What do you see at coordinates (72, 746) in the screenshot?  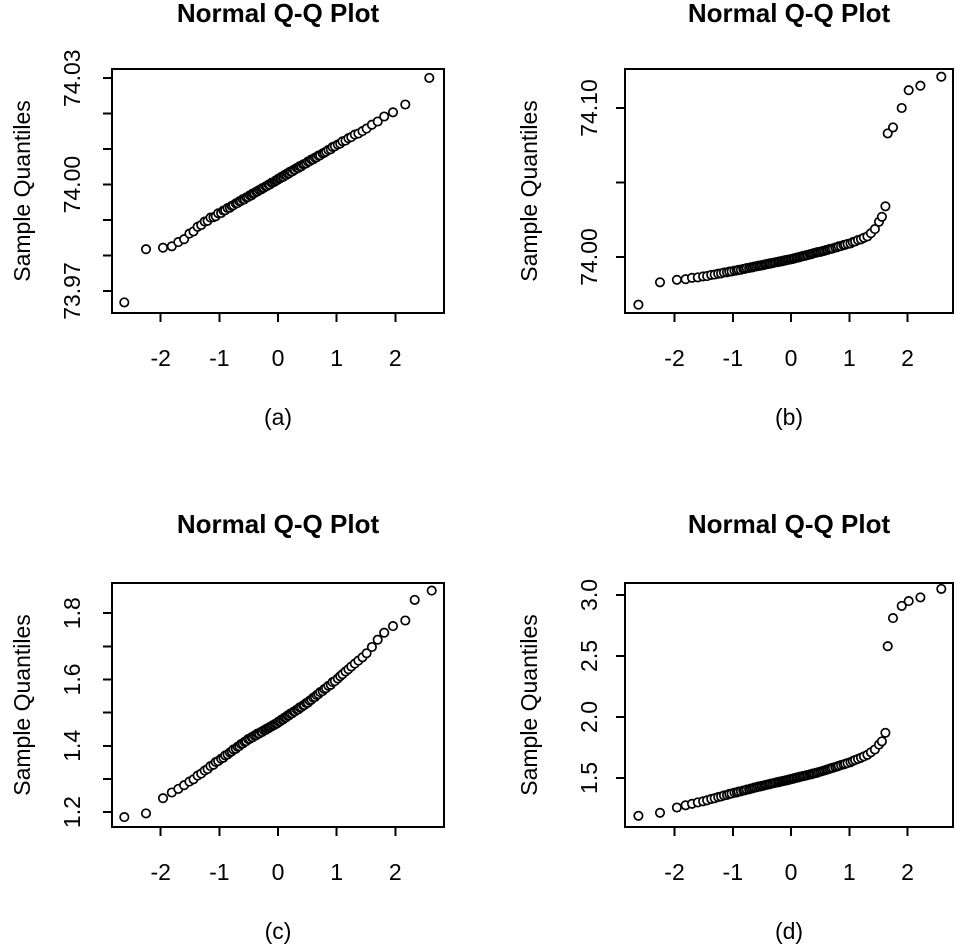 I see `y-tick-label: 1.4` at bounding box center [72, 746].